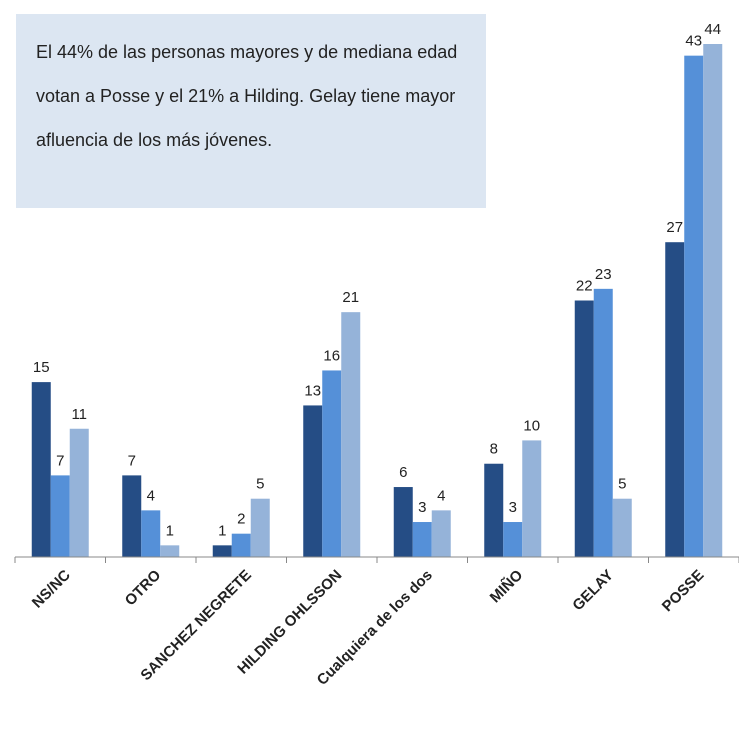 The width and height of the screenshot is (739, 738). What do you see at coordinates (506, 586) in the screenshot?
I see `x-tick-label: MIÑO` at bounding box center [506, 586].